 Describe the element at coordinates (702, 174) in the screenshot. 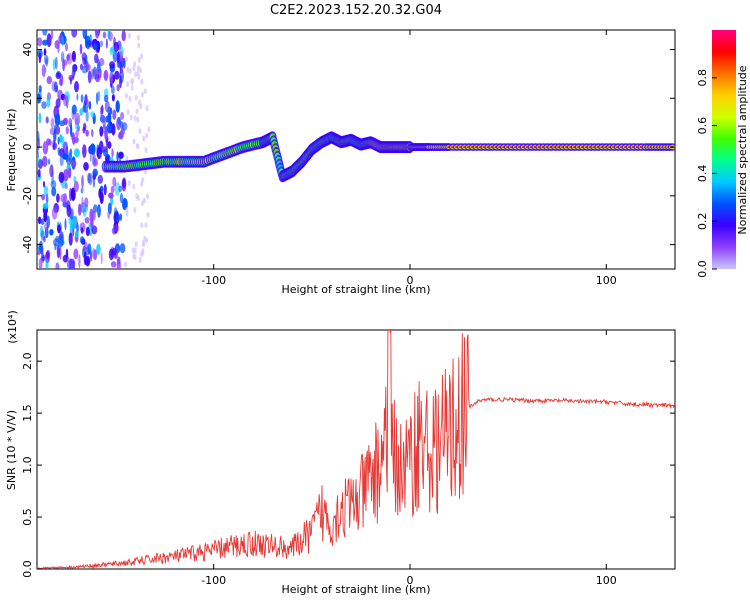

I see `colorbar-tick-label: 0.4` at that location.